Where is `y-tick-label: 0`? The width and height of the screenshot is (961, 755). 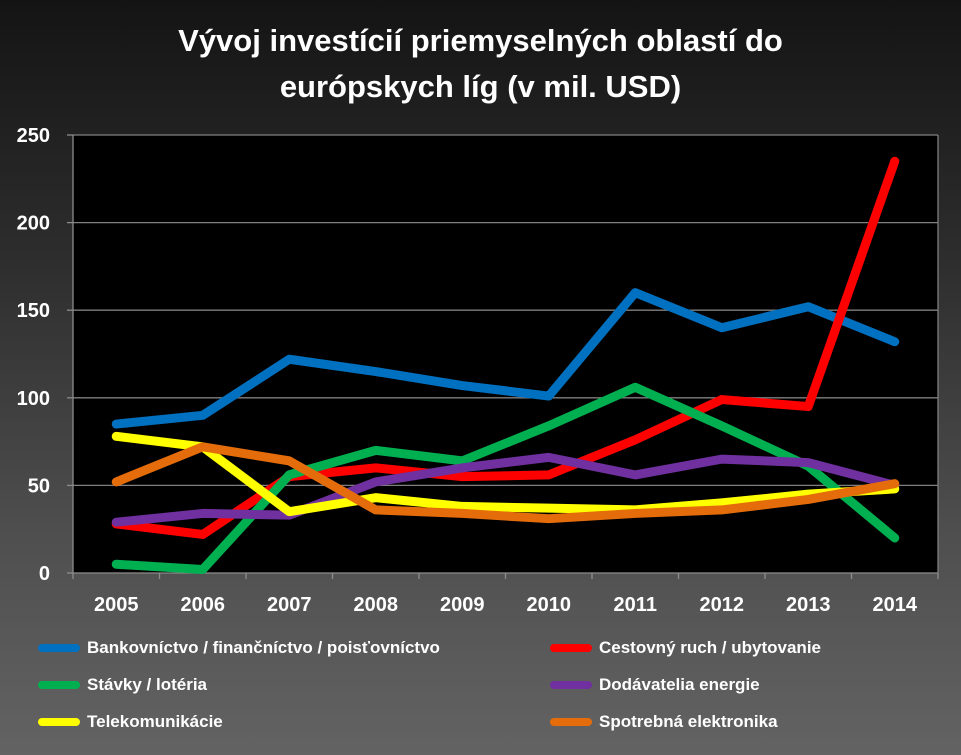
y-tick-label: 0 is located at coordinates (44, 574).